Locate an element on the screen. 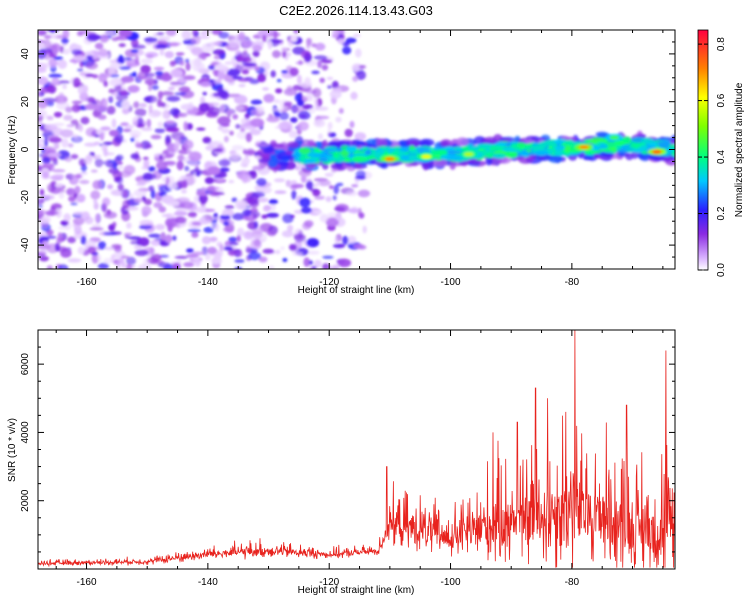 The height and width of the screenshot is (600, 750). y-tick-label: 40 is located at coordinates (25, 54).